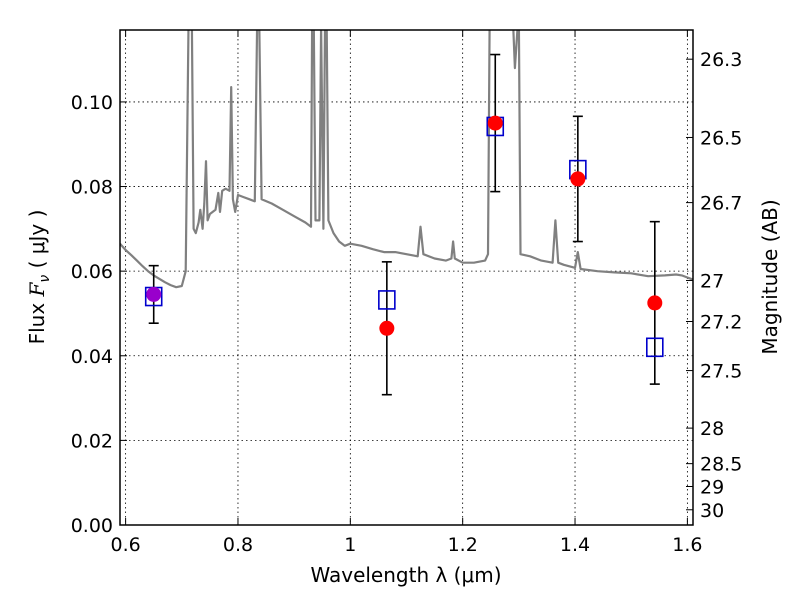 This screenshot has height=600, width=800. Describe the element at coordinates (687, 545) in the screenshot. I see `x-tick-label: 1.6` at that location.